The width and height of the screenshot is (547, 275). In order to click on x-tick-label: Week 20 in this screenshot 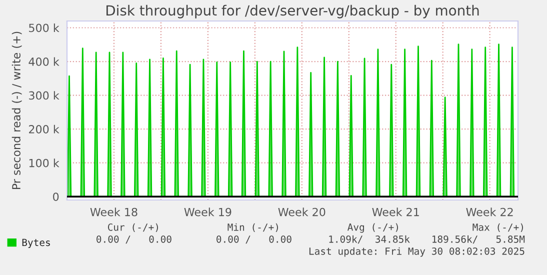, I will do `click(302, 212)`.